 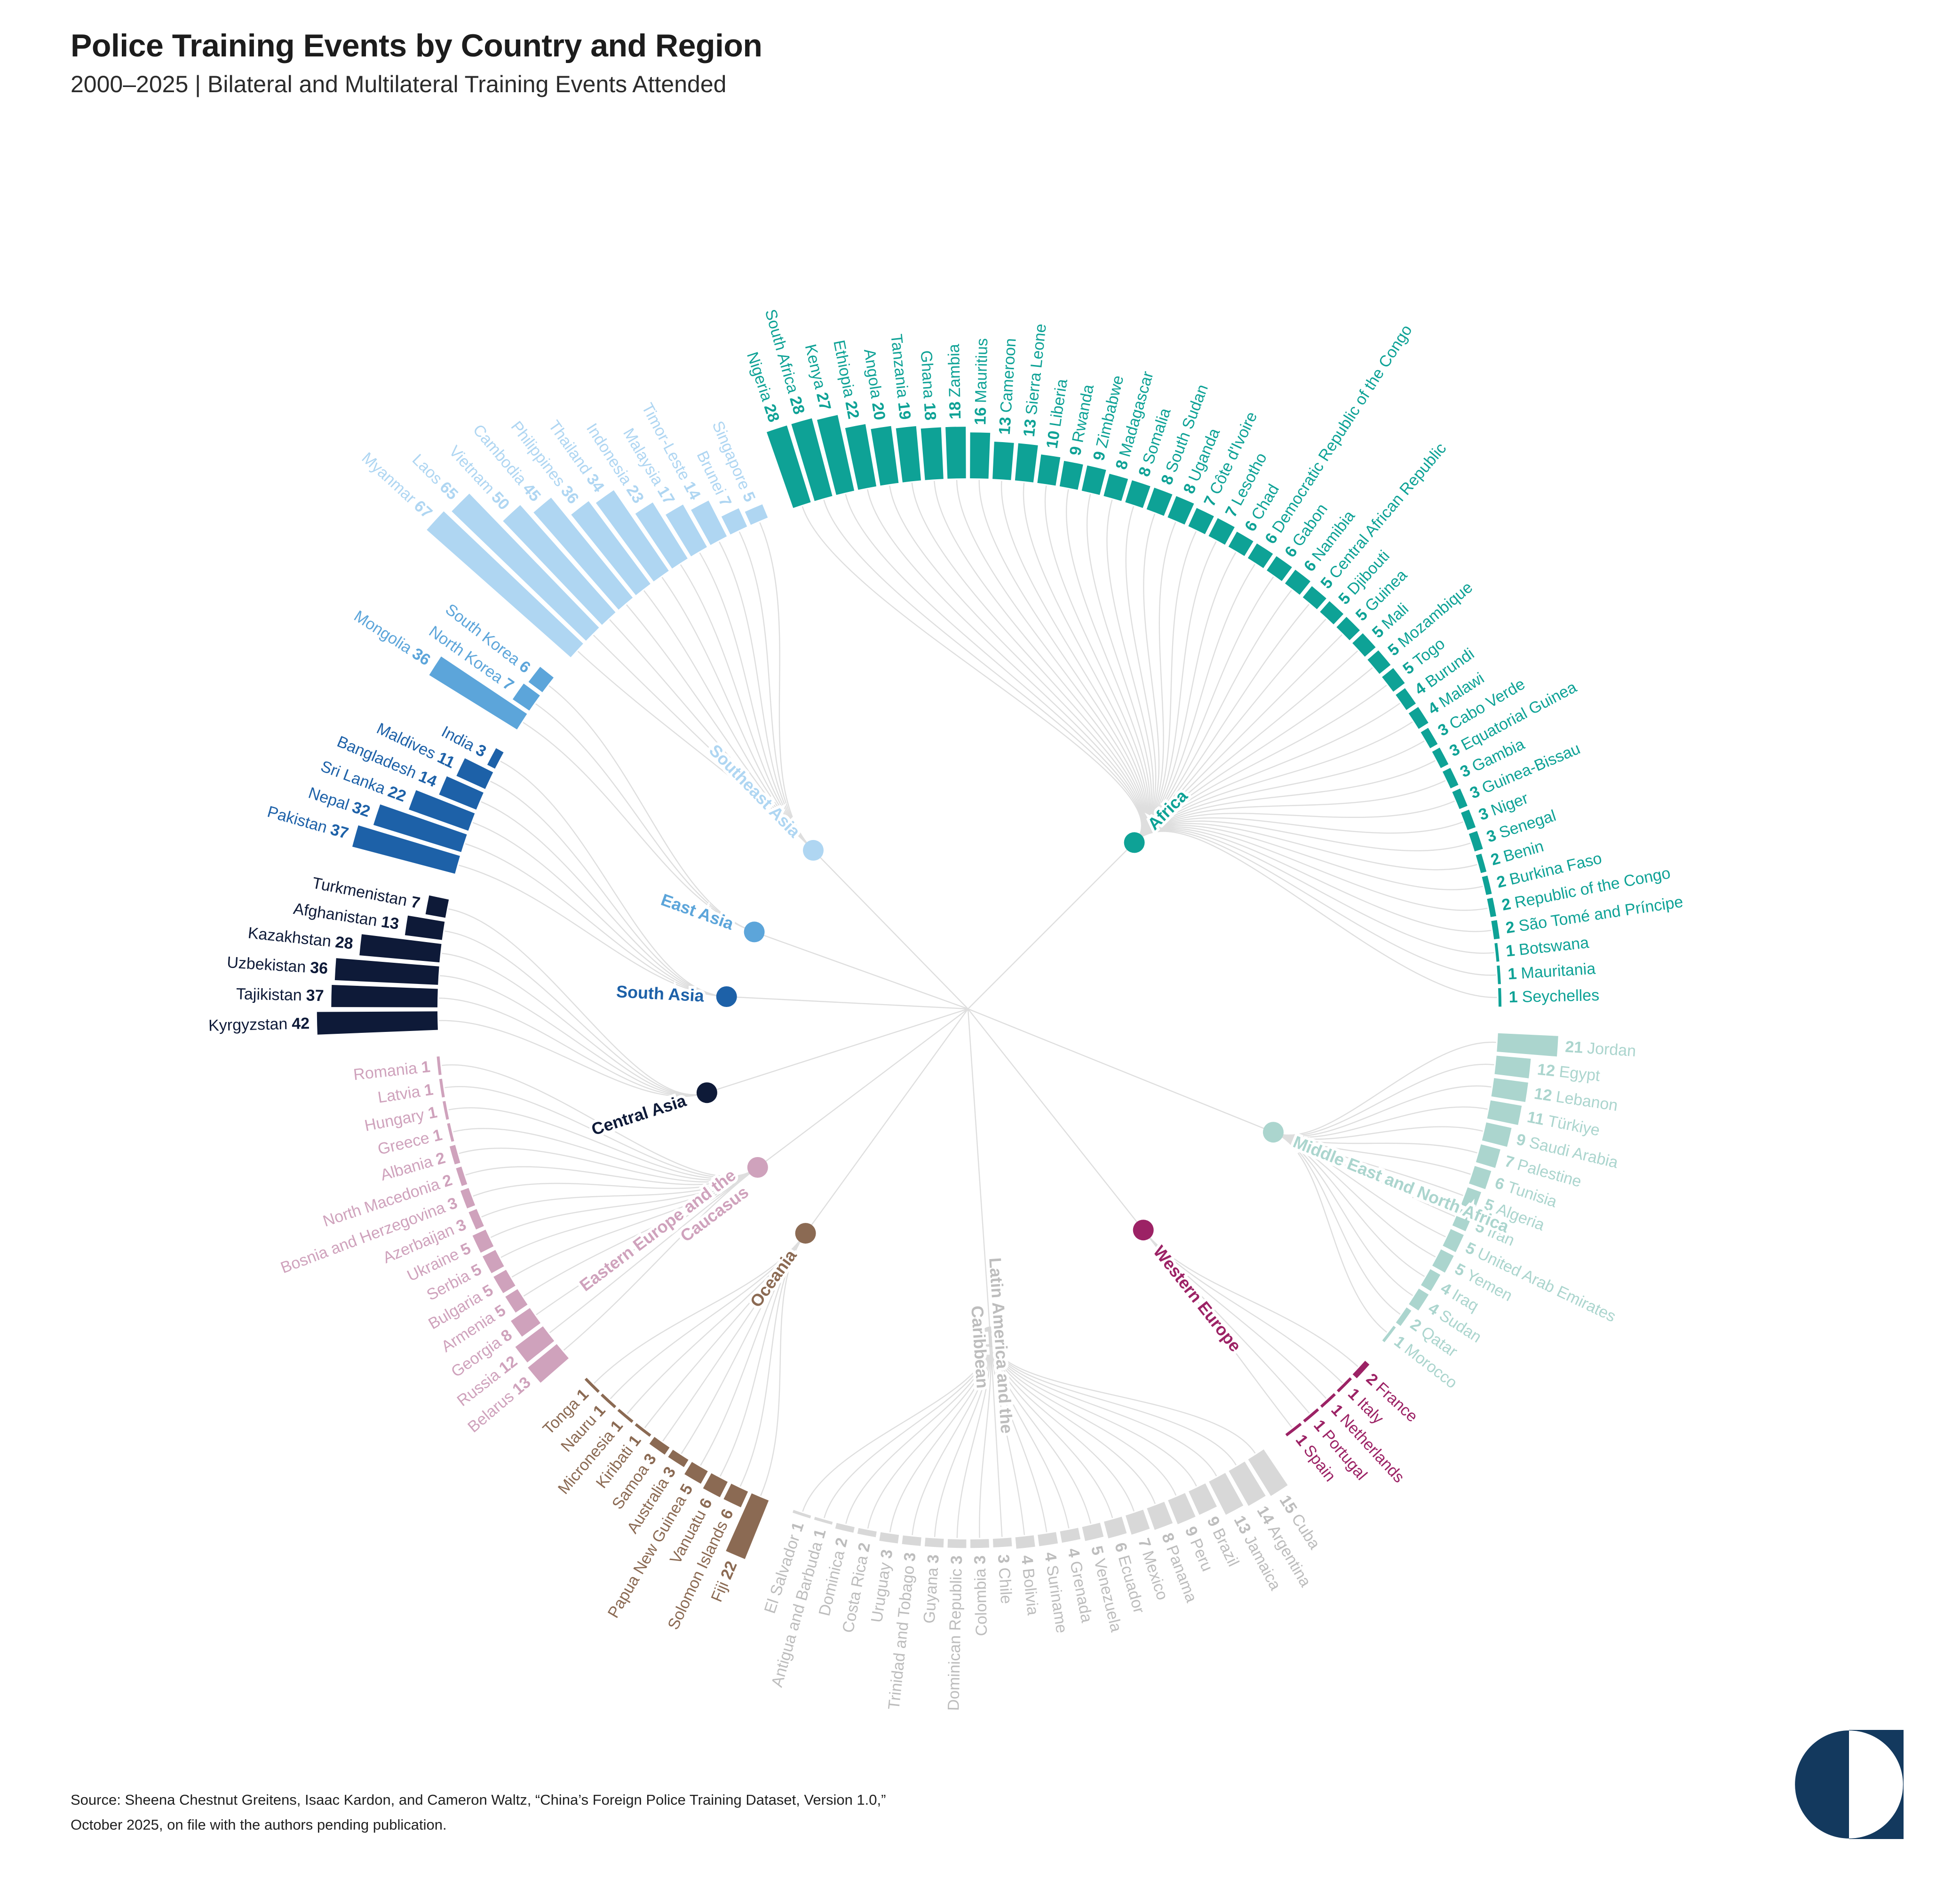 I want to click on bar-guinea, so click(x=1348, y=629).